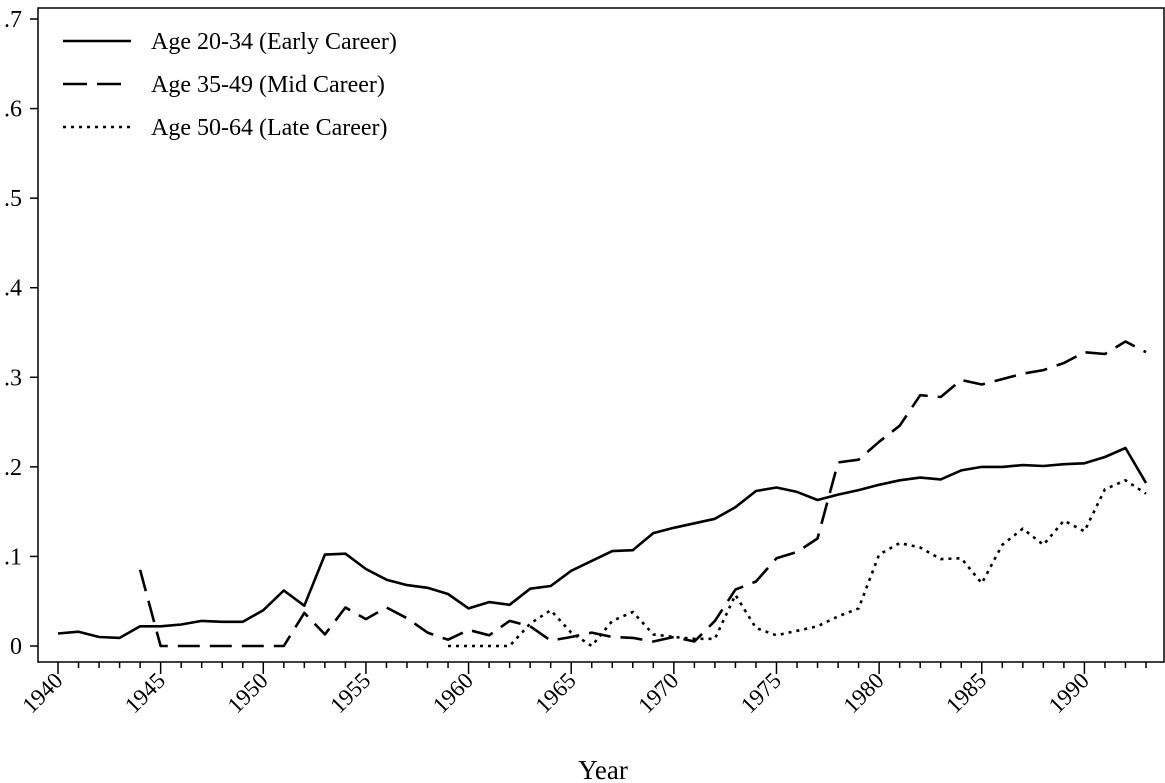 Image resolution: width=1165 pixels, height=783 pixels. Describe the element at coordinates (269, 128) in the screenshot. I see `legend-label: Age 50-64 (Late Career)` at that location.